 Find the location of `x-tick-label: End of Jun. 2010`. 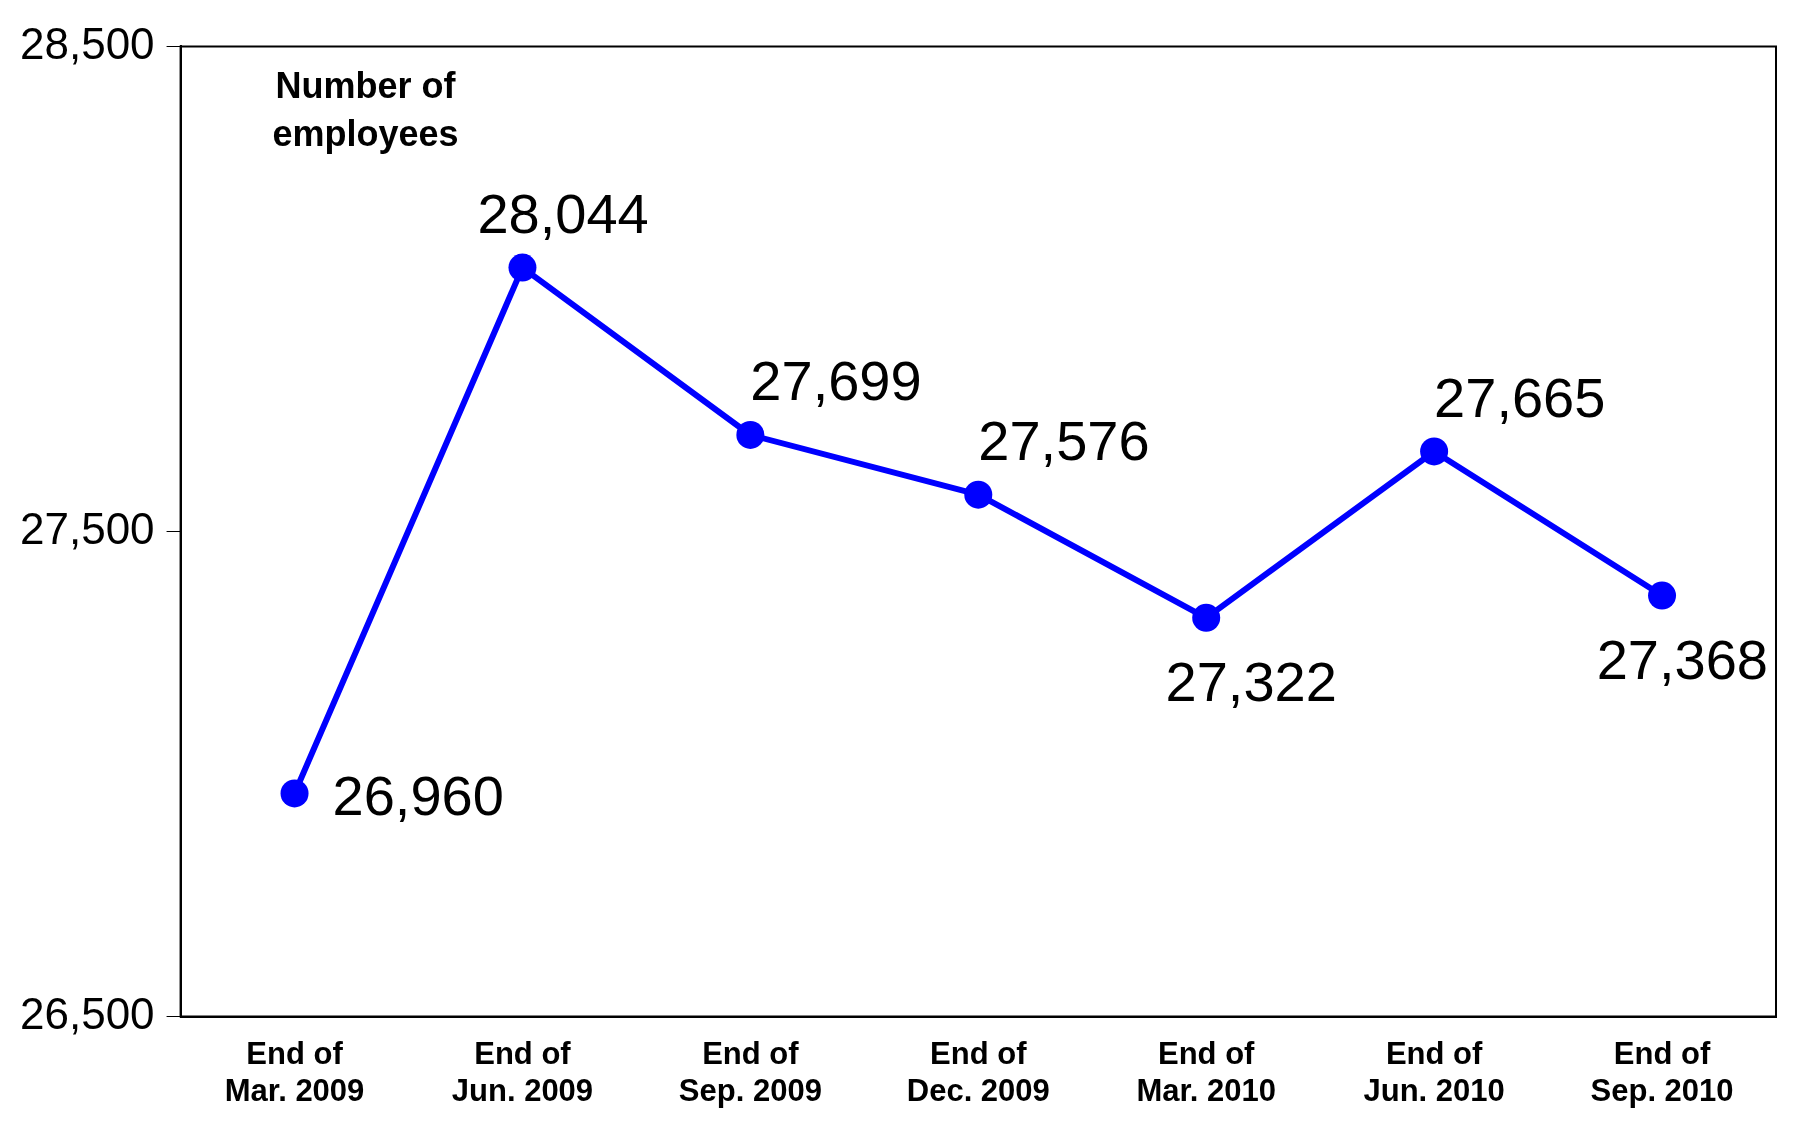

x-tick-label: End of Jun. 2010 is located at coordinates (1434, 1071).